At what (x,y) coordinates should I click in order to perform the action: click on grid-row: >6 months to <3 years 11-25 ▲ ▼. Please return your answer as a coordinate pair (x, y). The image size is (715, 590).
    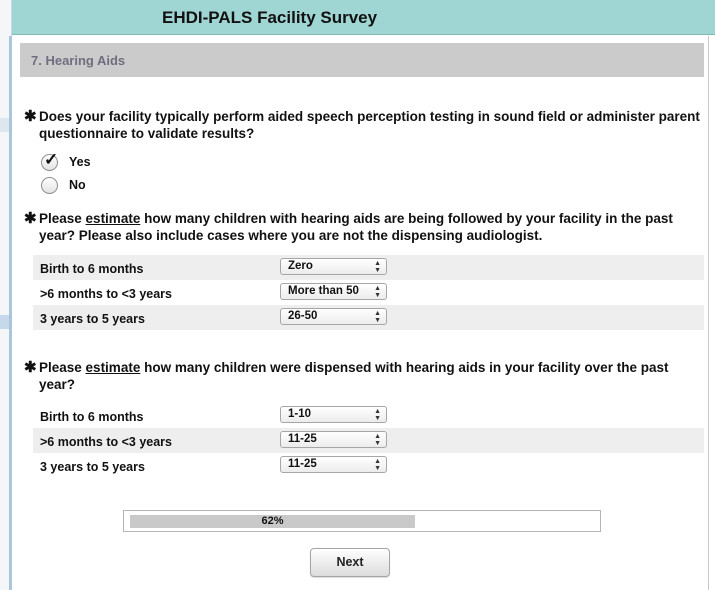
    Looking at the image, I should click on (368, 440).